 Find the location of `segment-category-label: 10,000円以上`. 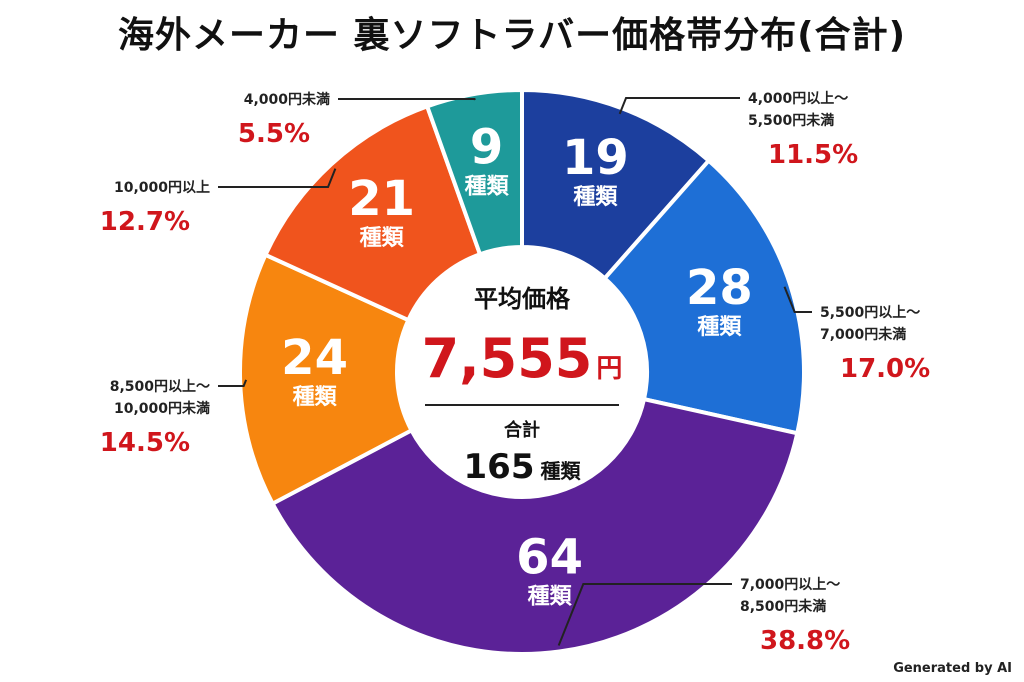

segment-category-label: 10,000円以上 is located at coordinates (162, 188).